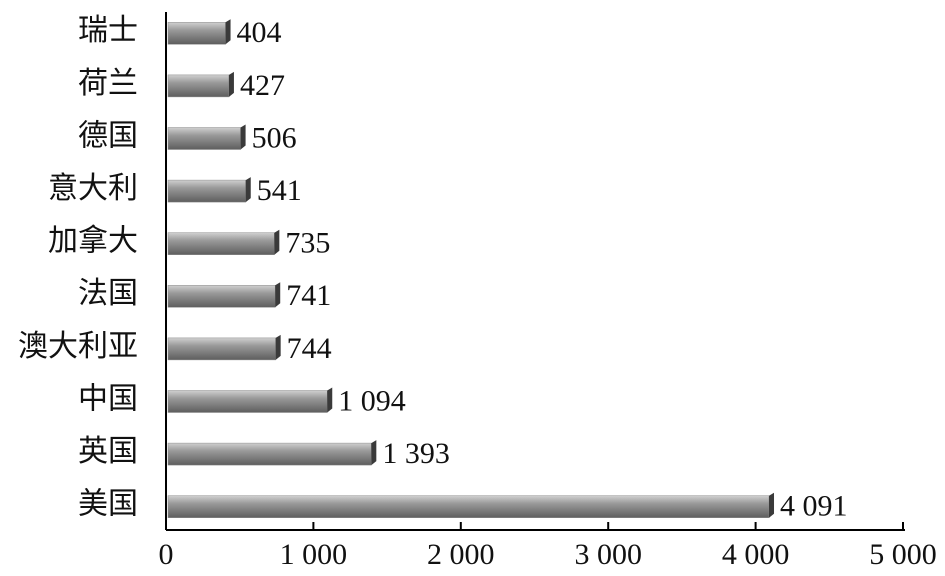  I want to click on x-tick-label: 0, so click(166, 554).